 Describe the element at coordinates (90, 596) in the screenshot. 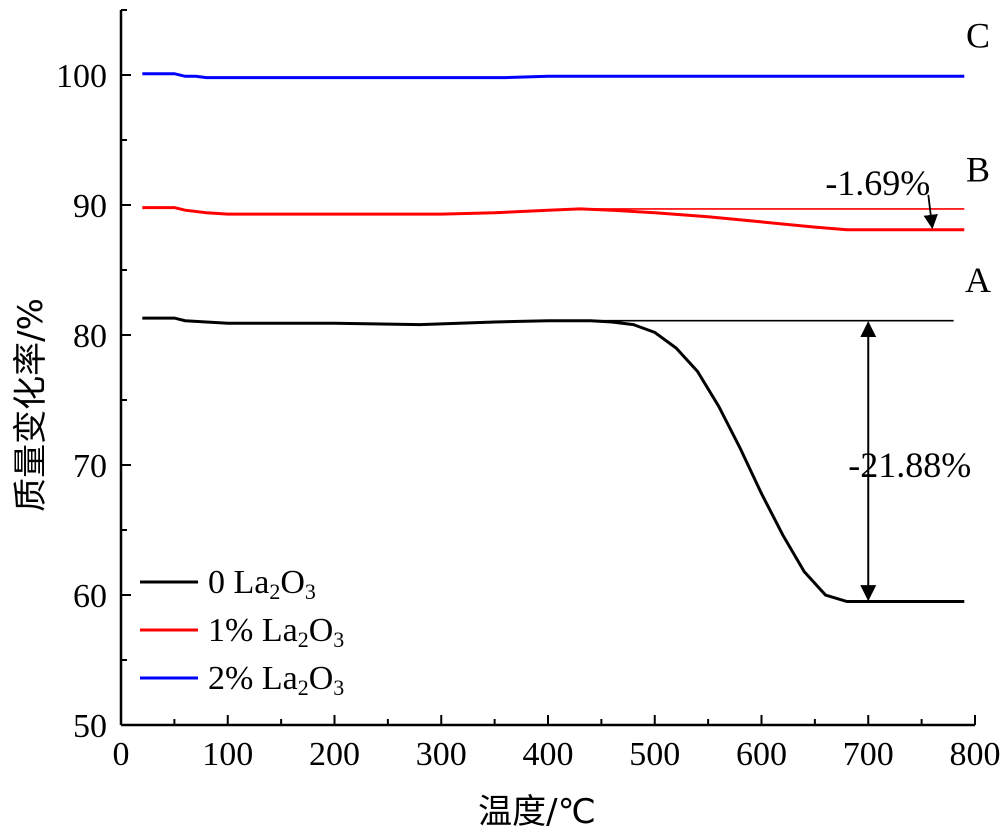

I see `y-tick-label: 60` at that location.